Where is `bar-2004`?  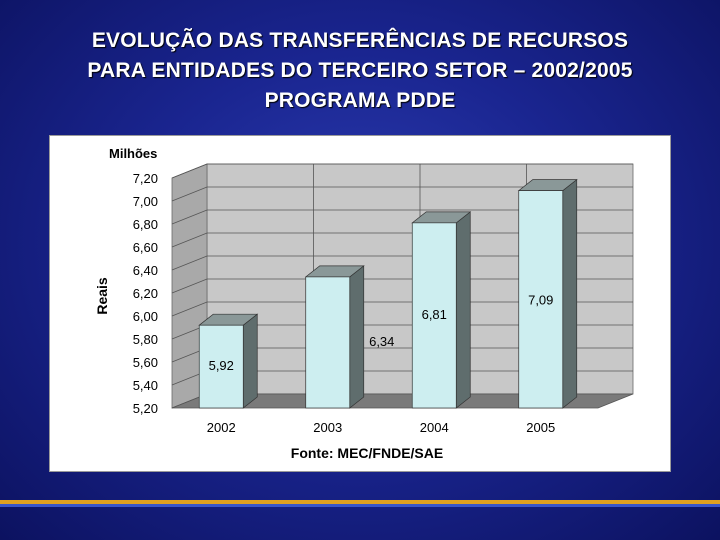 bar-2004 is located at coordinates (441, 310).